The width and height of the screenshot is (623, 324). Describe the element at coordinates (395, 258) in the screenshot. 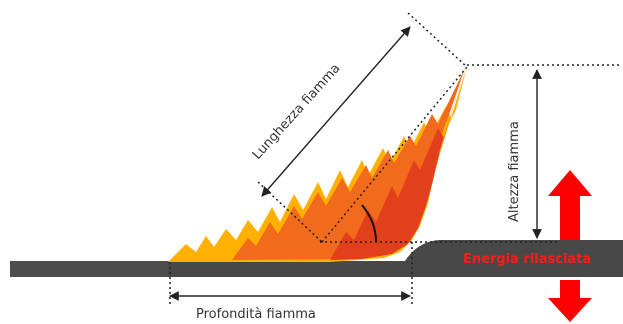

I see `ground-burning` at that location.